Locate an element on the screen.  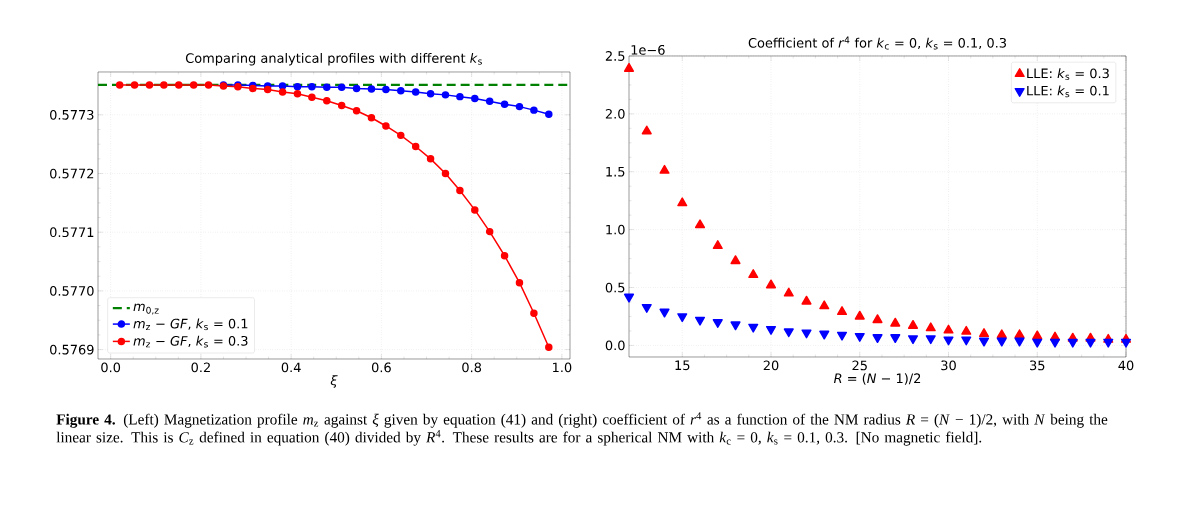
x-axis-title: ξ is located at coordinates (334, 381).